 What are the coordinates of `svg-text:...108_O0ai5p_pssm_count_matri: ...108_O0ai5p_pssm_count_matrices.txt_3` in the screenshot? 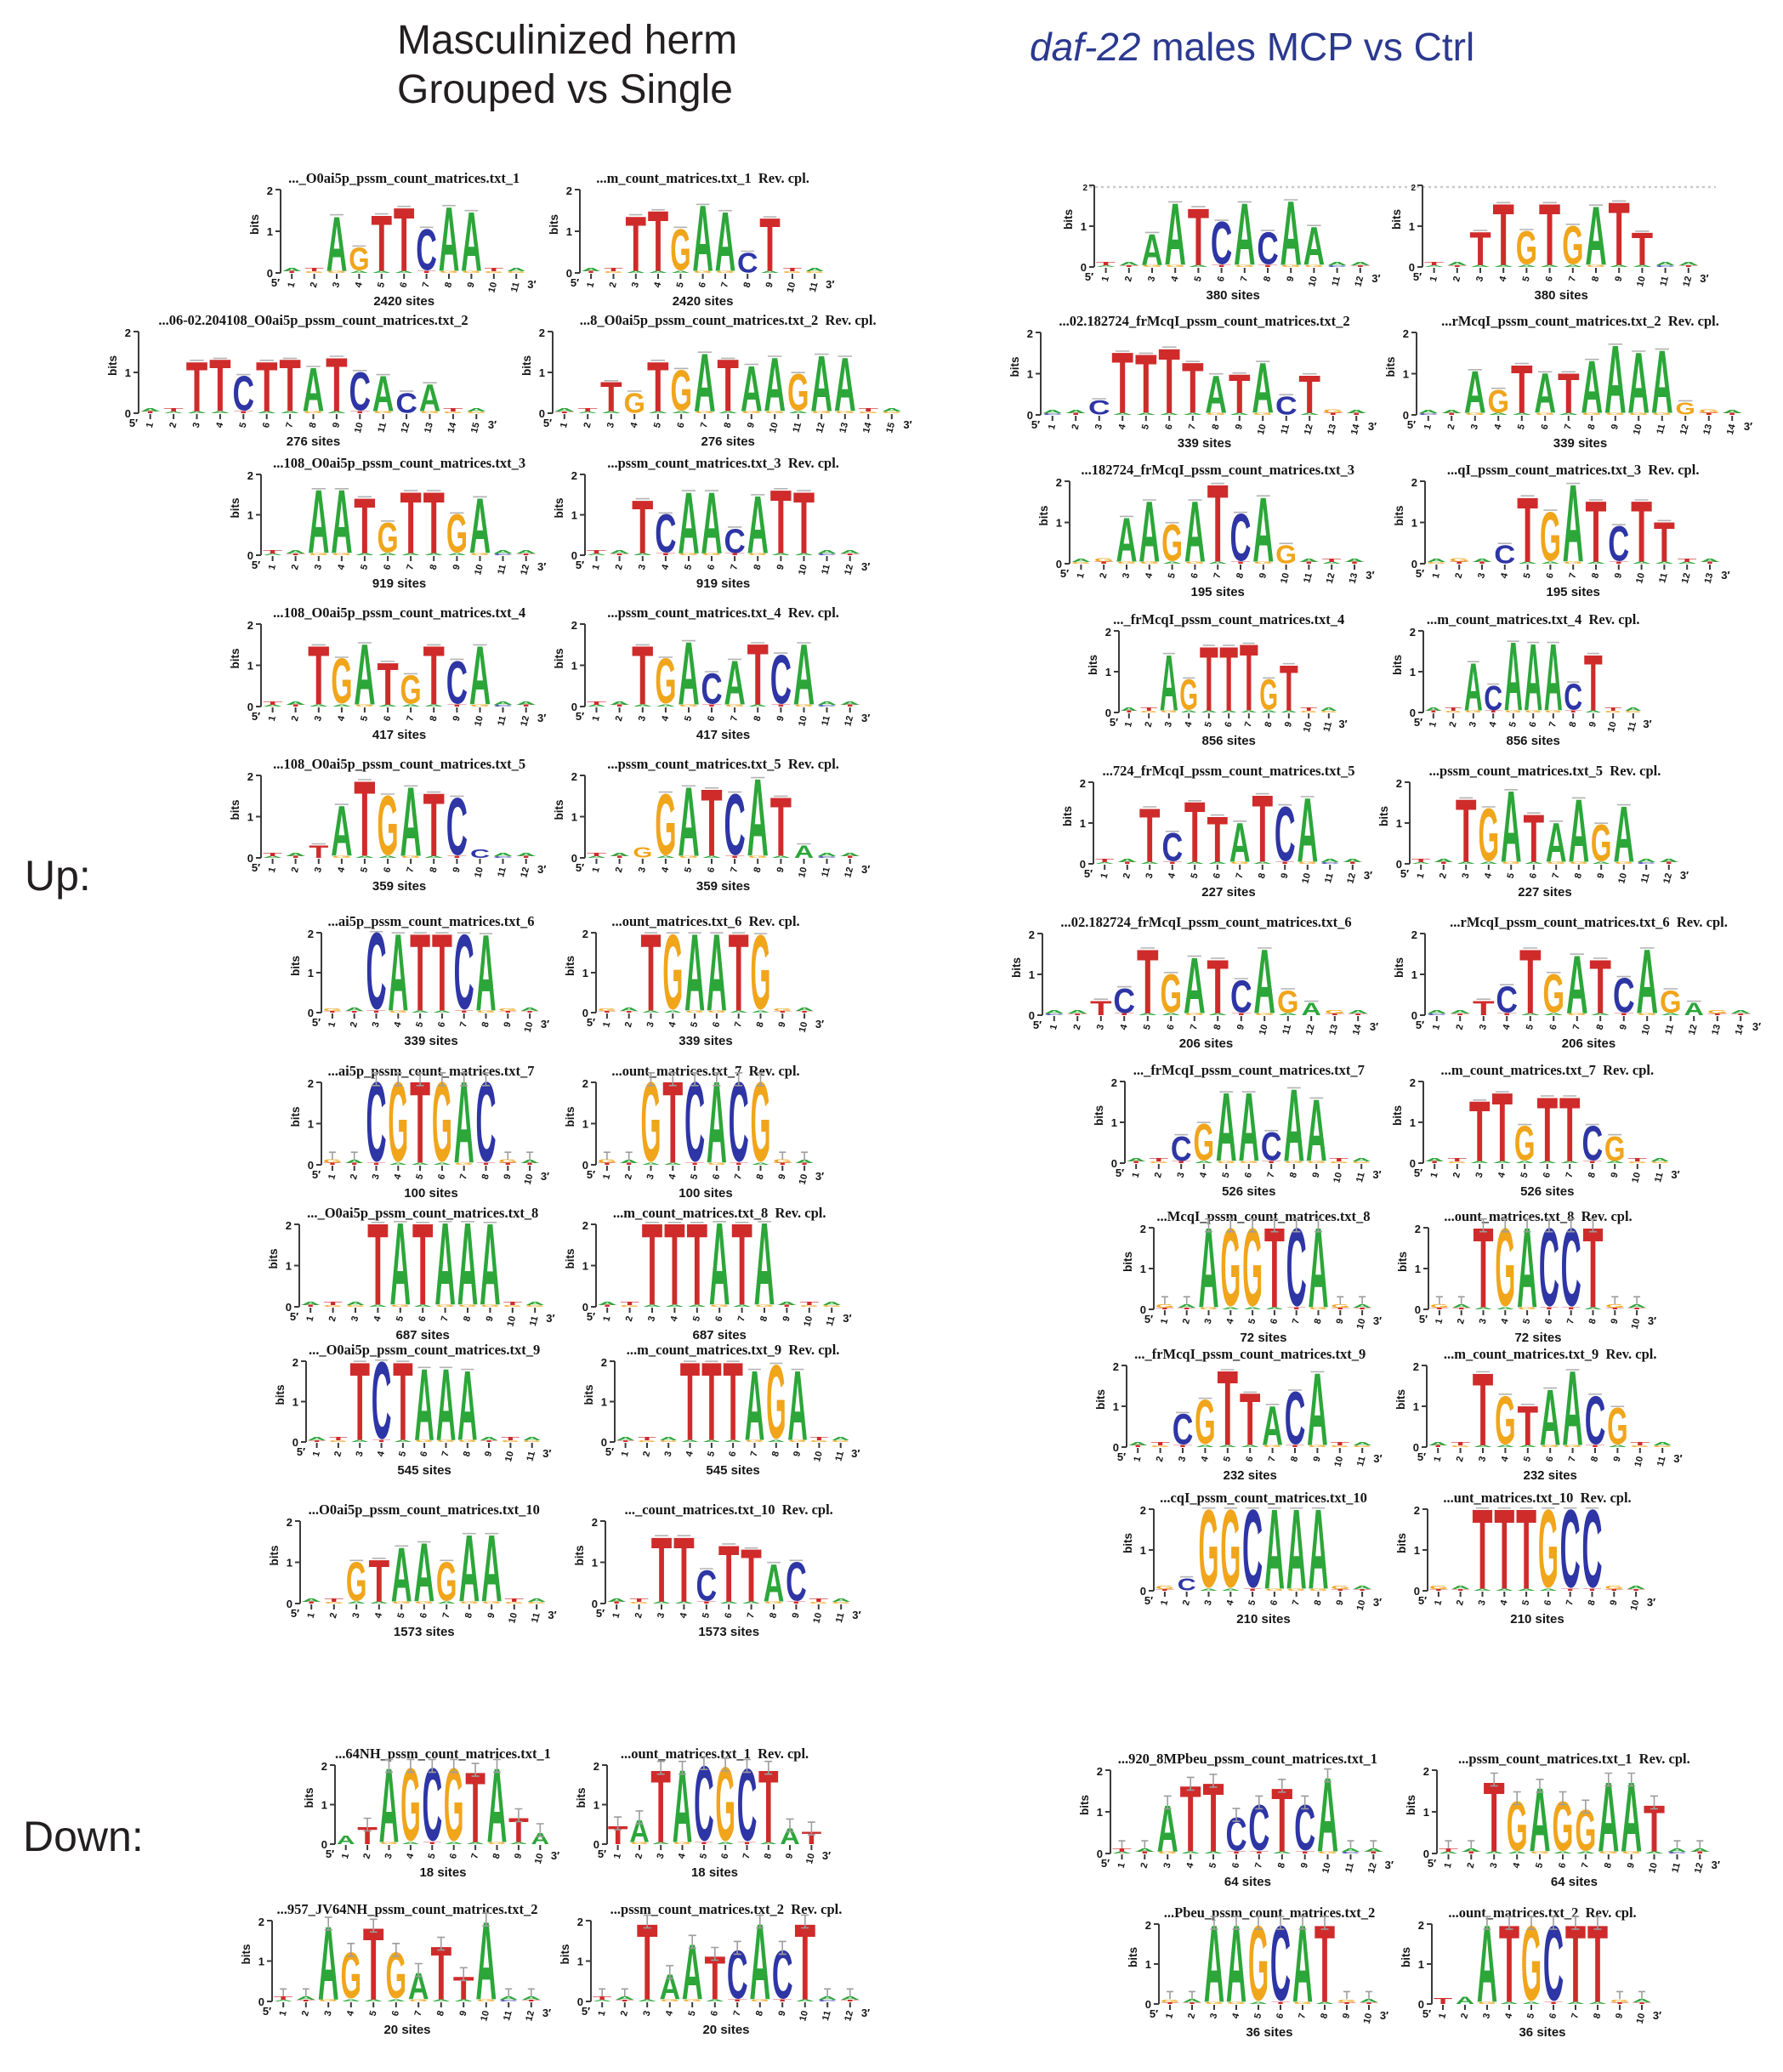 It's located at (399, 463).